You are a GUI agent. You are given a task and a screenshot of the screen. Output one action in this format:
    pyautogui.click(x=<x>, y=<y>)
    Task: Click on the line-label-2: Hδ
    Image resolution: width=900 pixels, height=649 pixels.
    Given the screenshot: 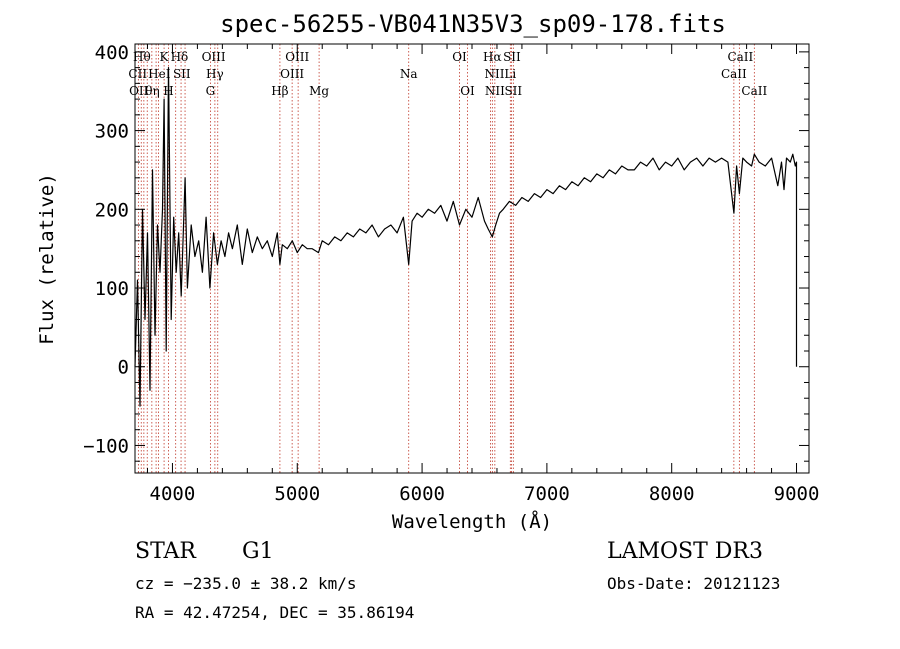 What is the action you would take?
    pyautogui.click(x=180, y=57)
    